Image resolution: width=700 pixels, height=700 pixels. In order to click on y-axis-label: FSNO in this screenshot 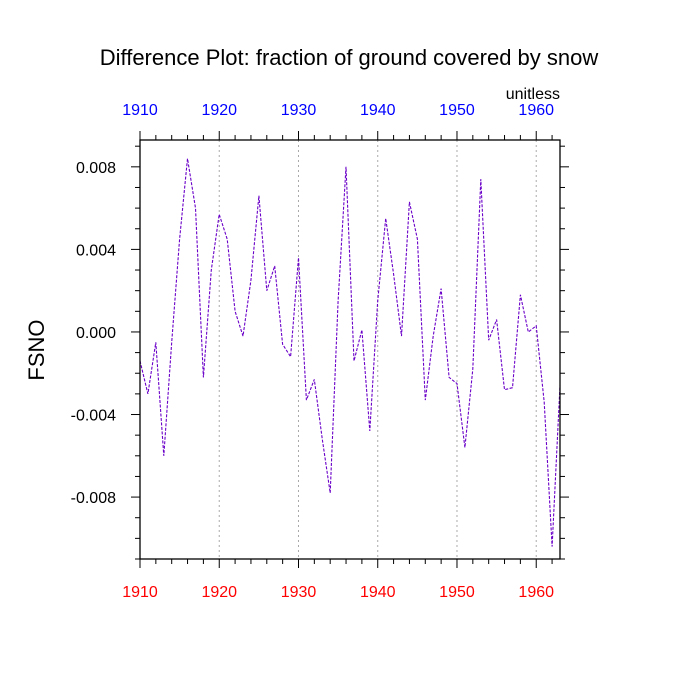, I will do `click(36, 349)`.